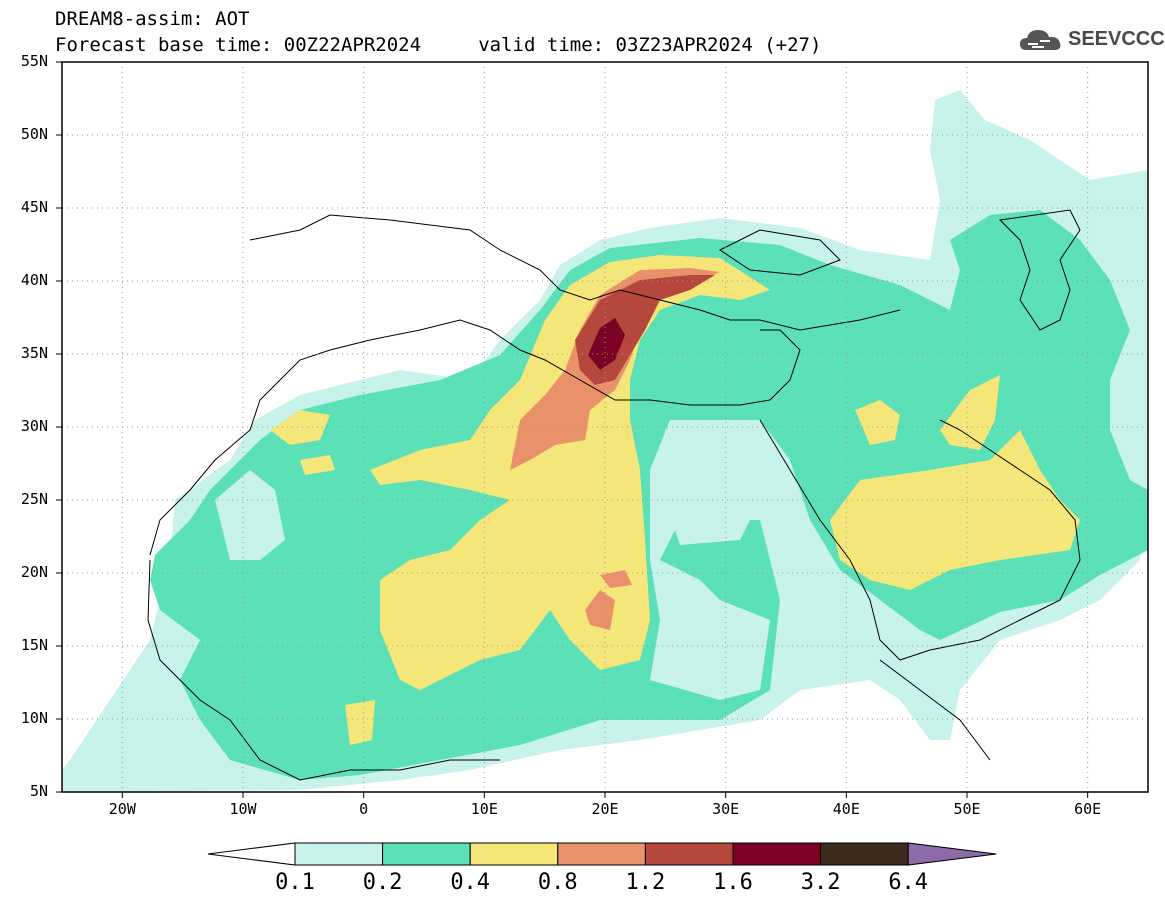 The width and height of the screenshot is (1165, 905). What do you see at coordinates (484, 809) in the screenshot?
I see `lon-tick-label: 10E` at bounding box center [484, 809].